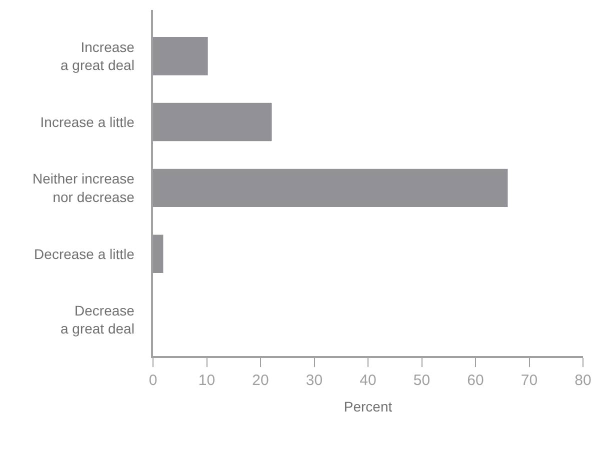  What do you see at coordinates (583, 380) in the screenshot?
I see `x-tick-label: 80` at bounding box center [583, 380].